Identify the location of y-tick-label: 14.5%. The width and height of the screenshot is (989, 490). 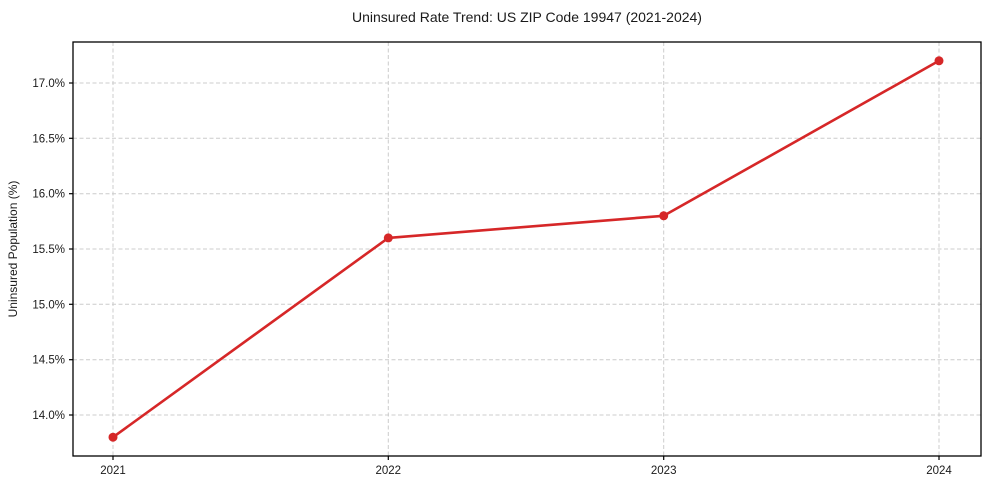
(48, 361).